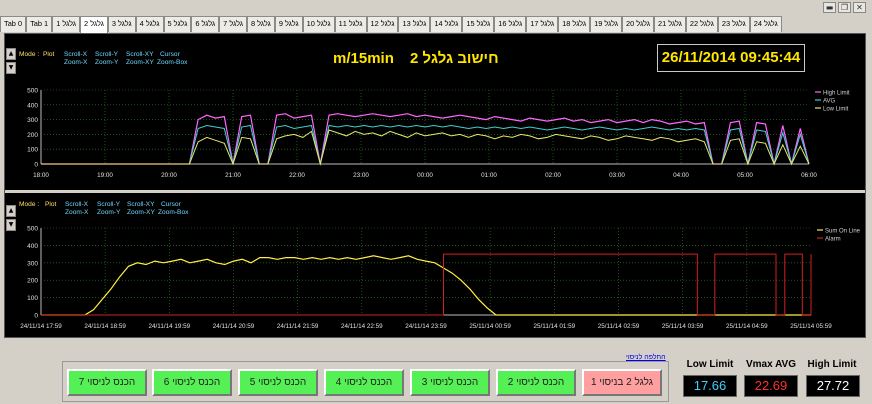  What do you see at coordinates (542, 24) in the screenshot?
I see `tab-18: גלגל 17` at bounding box center [542, 24].